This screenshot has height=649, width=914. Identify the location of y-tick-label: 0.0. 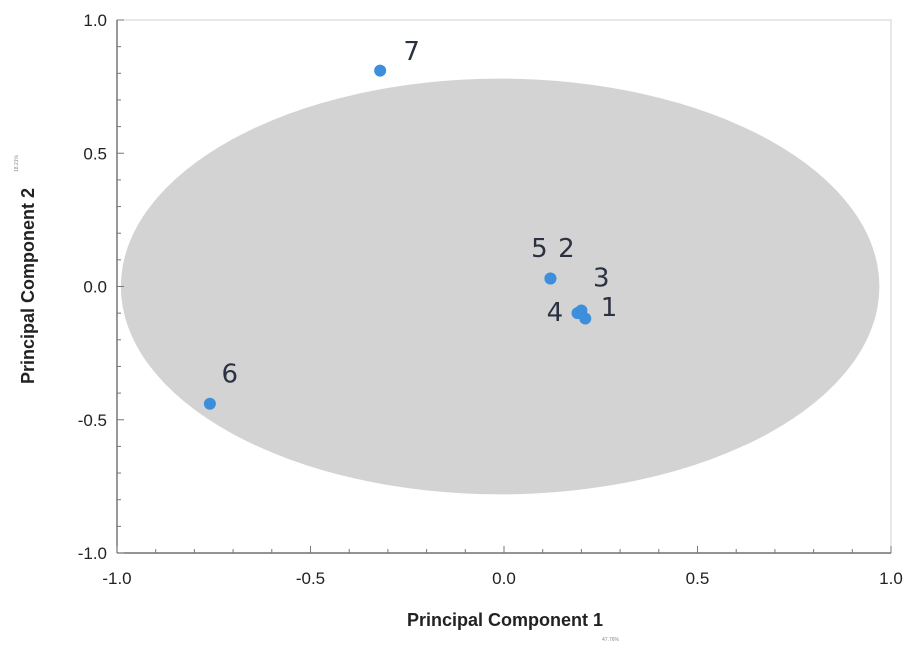
(95, 287).